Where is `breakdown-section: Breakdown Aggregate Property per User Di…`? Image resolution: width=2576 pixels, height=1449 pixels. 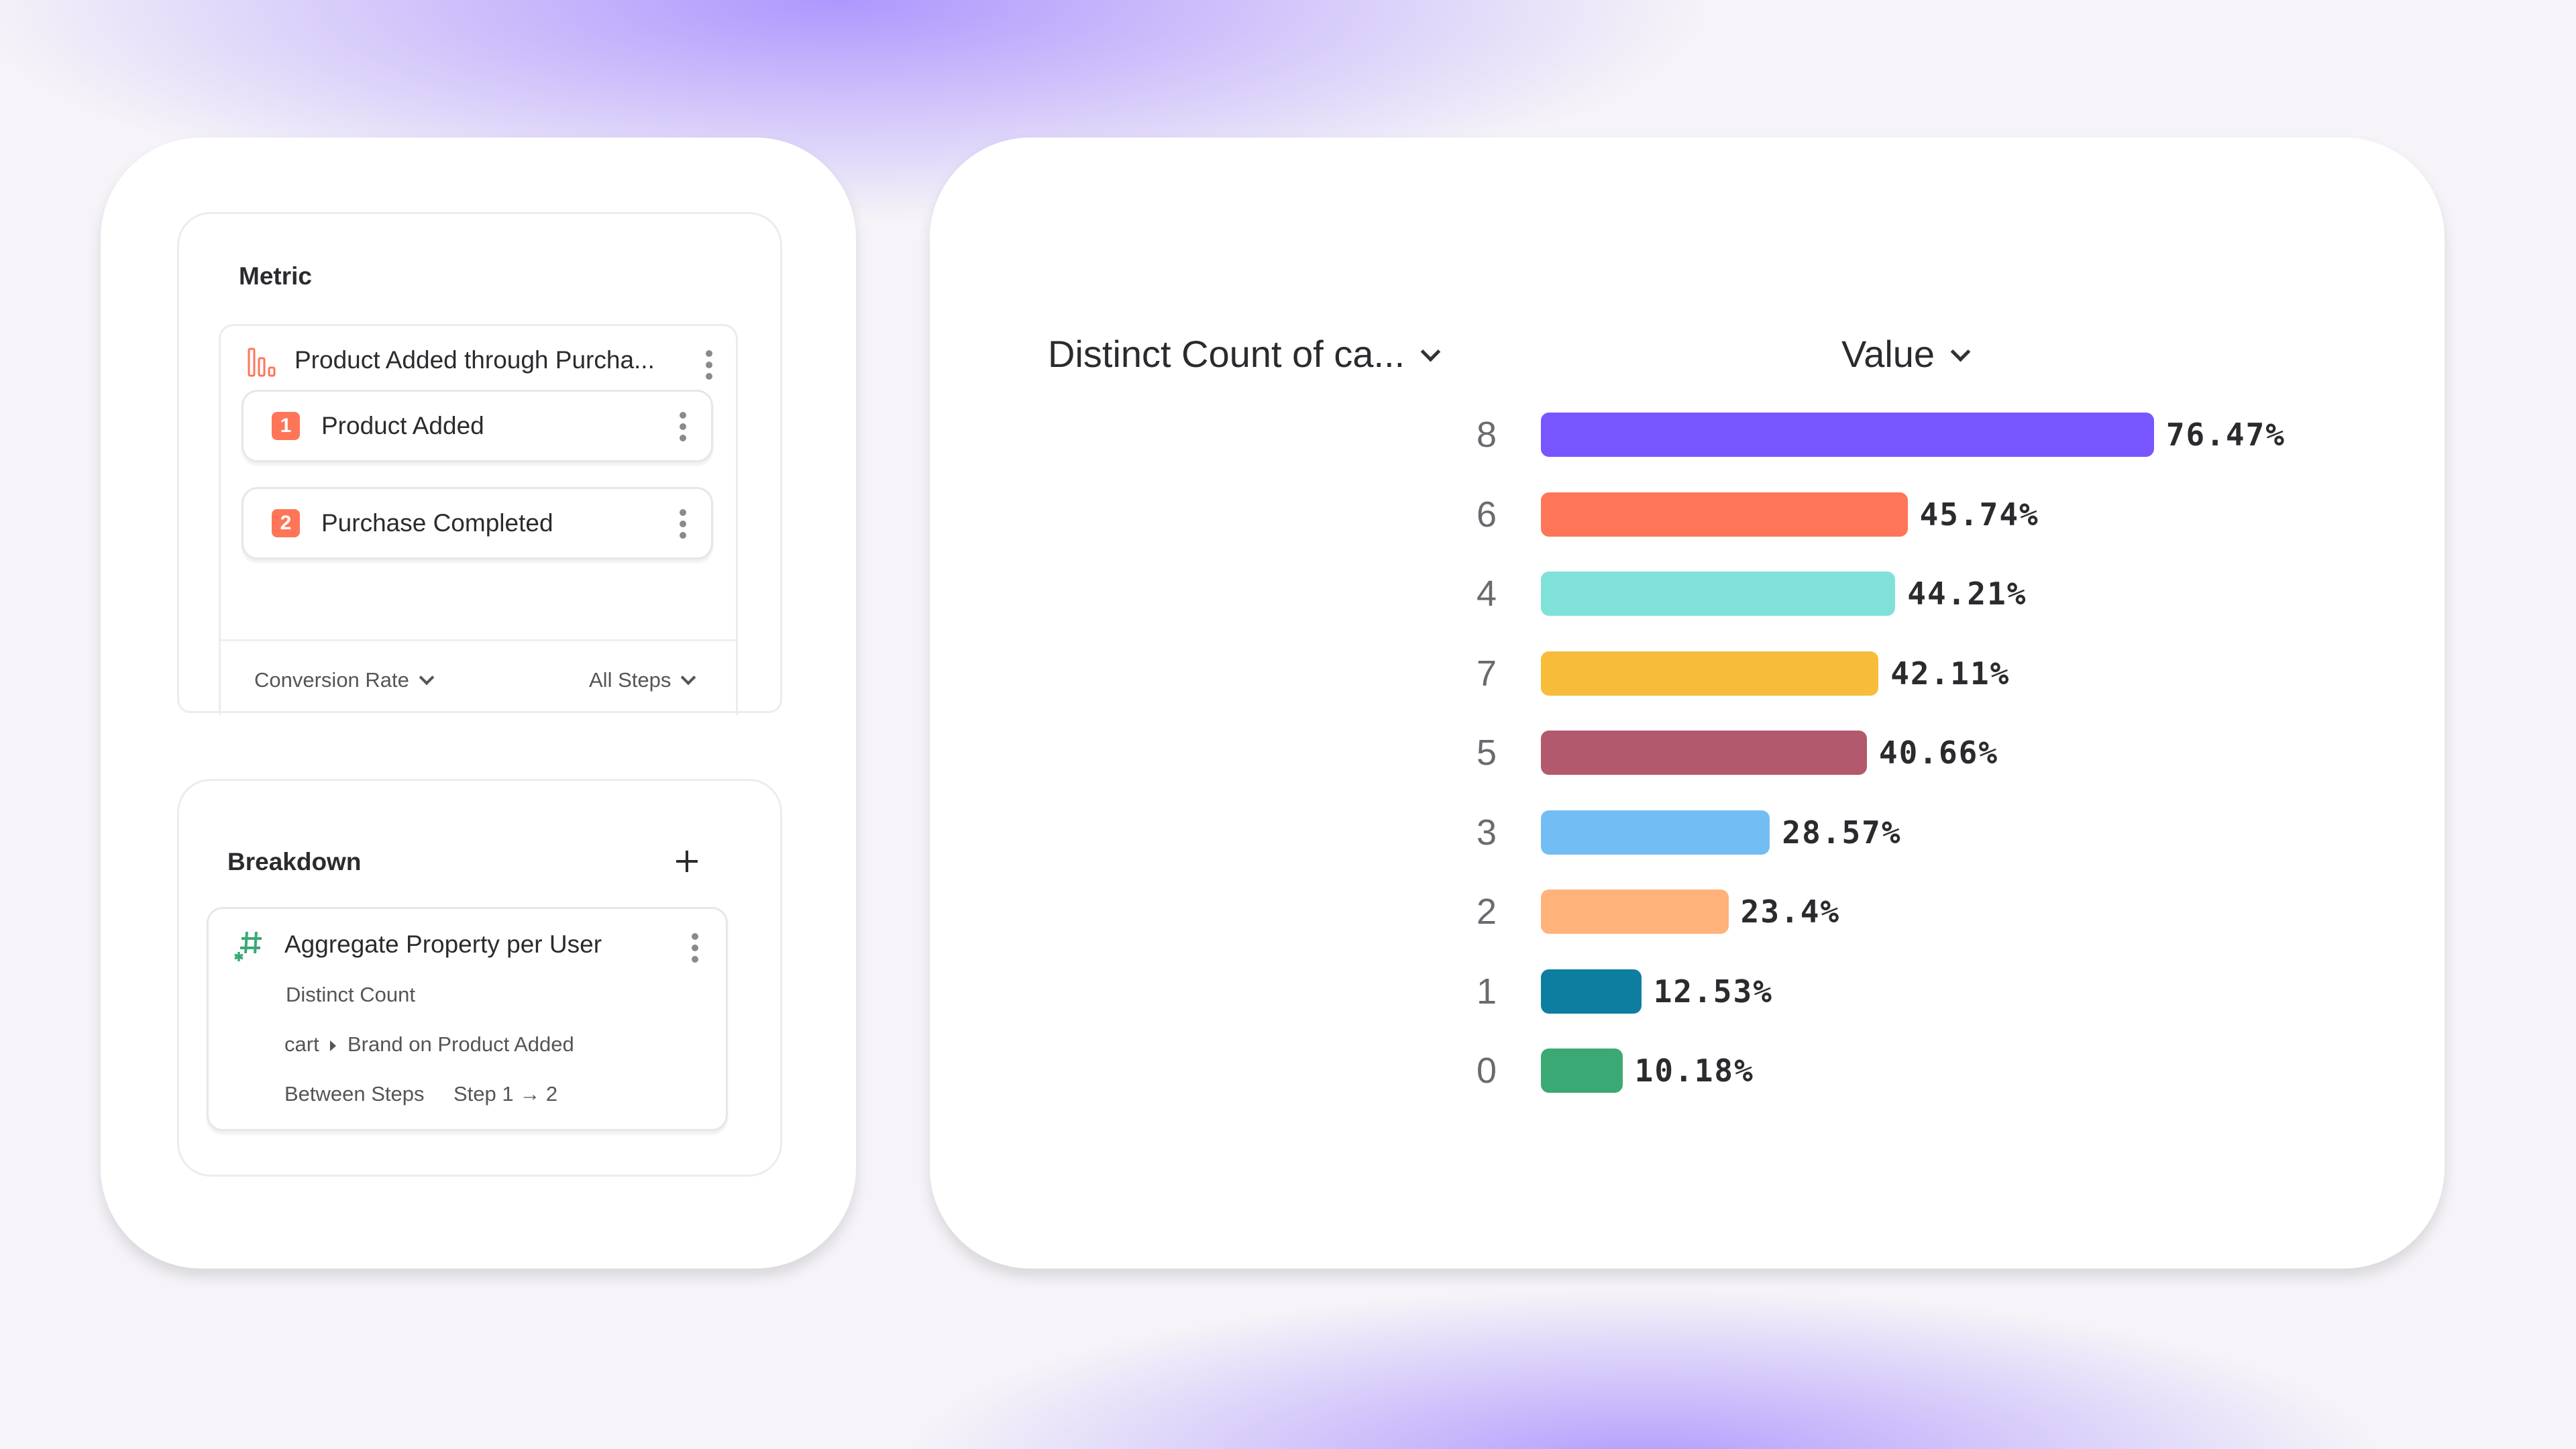 breakdown-section: Breakdown Aggregate Property per User Di… is located at coordinates (479, 978).